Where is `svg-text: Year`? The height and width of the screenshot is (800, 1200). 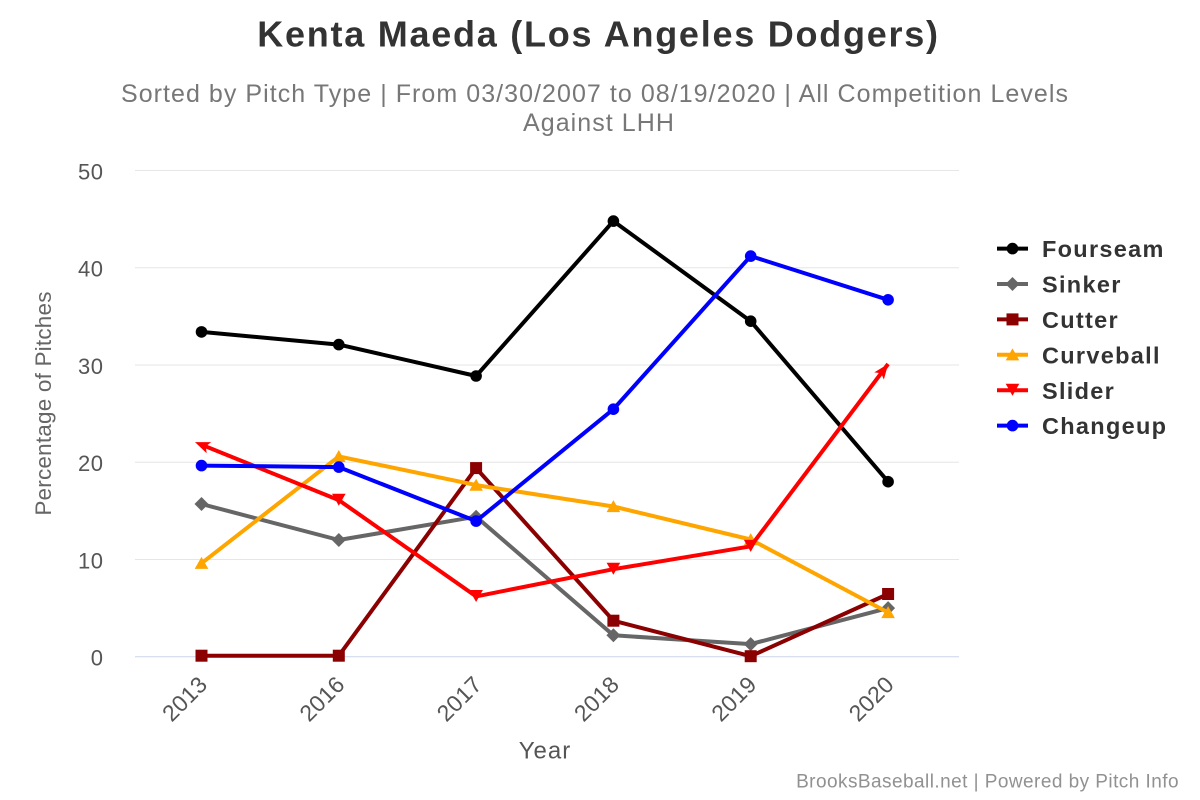 svg-text: Year is located at coordinates (545, 751).